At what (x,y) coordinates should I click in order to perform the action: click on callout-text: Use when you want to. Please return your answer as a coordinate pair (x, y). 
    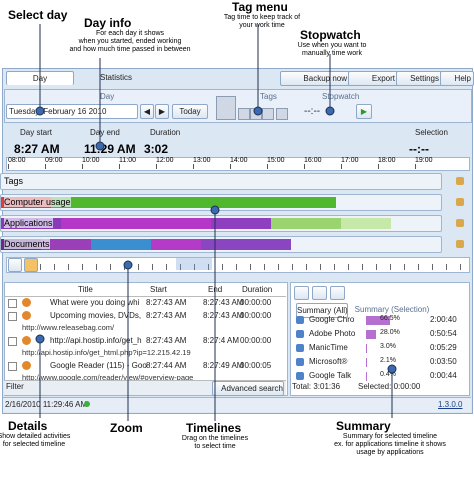
    Looking at the image, I should click on (332, 45).